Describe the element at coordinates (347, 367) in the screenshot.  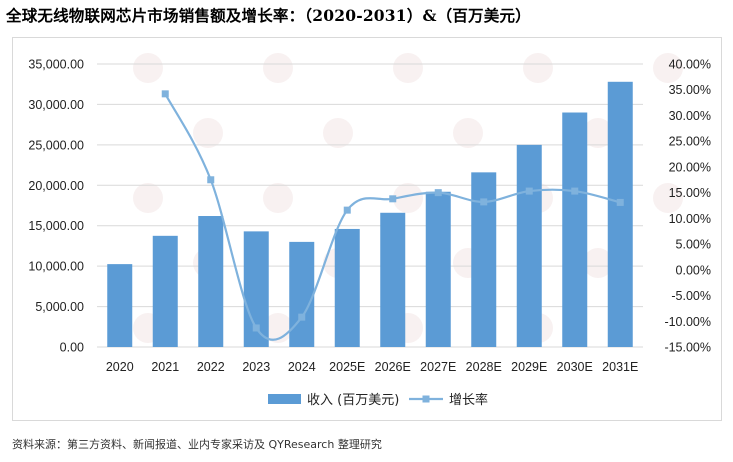
I see `x-tick-label: 2025E` at that location.